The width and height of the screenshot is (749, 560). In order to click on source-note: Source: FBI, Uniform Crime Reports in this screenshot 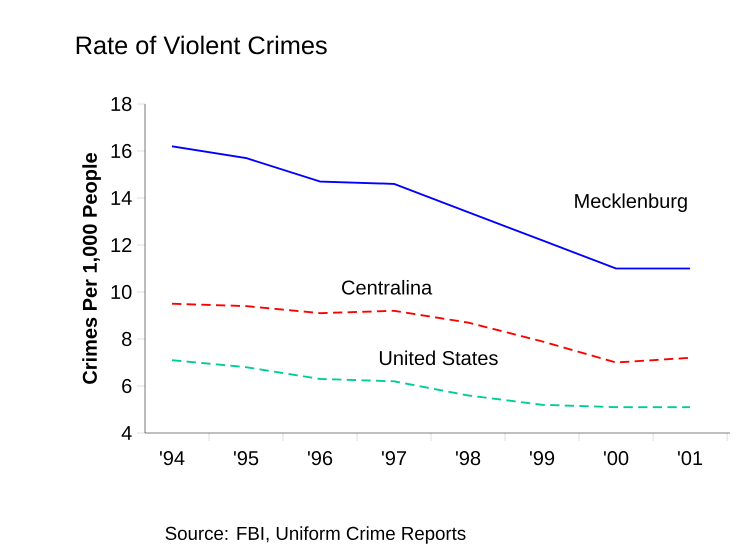, I will do `click(316, 535)`.